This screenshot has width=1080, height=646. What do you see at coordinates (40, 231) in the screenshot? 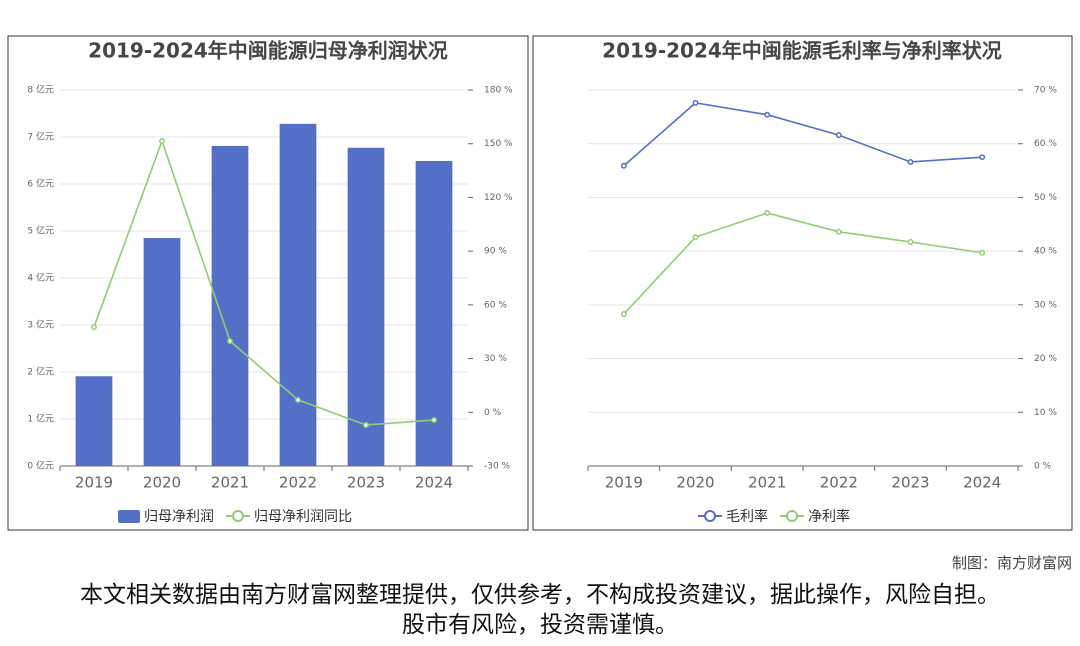
I see `y-tick-label: 5 亿元` at bounding box center [40, 231].